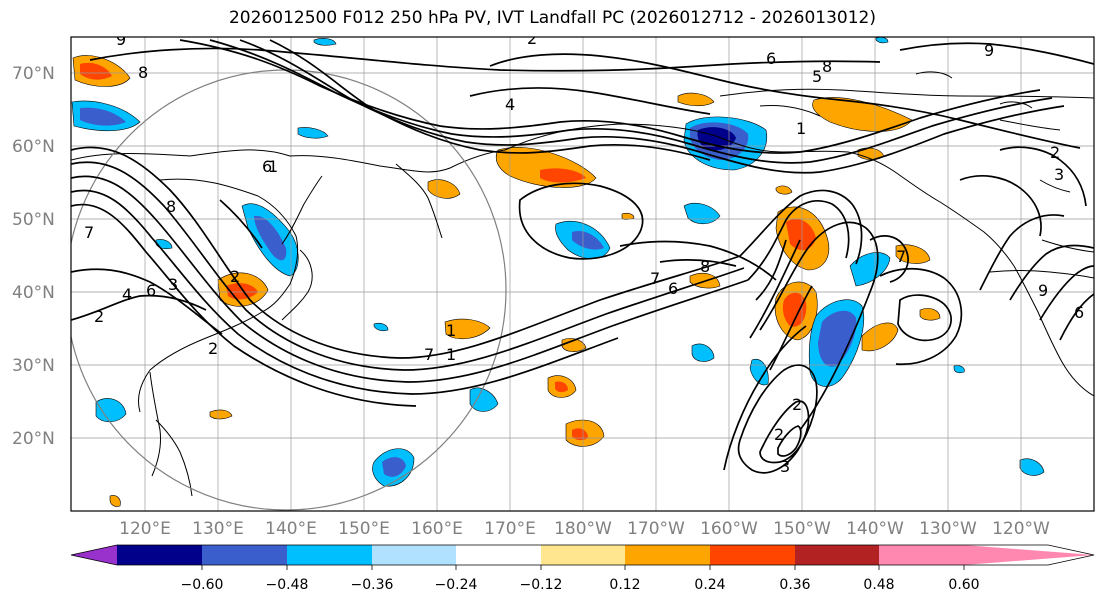 The image size is (1105, 604). Describe the element at coordinates (33, 147) in the screenshot. I see `lat-label: 60°N` at that location.